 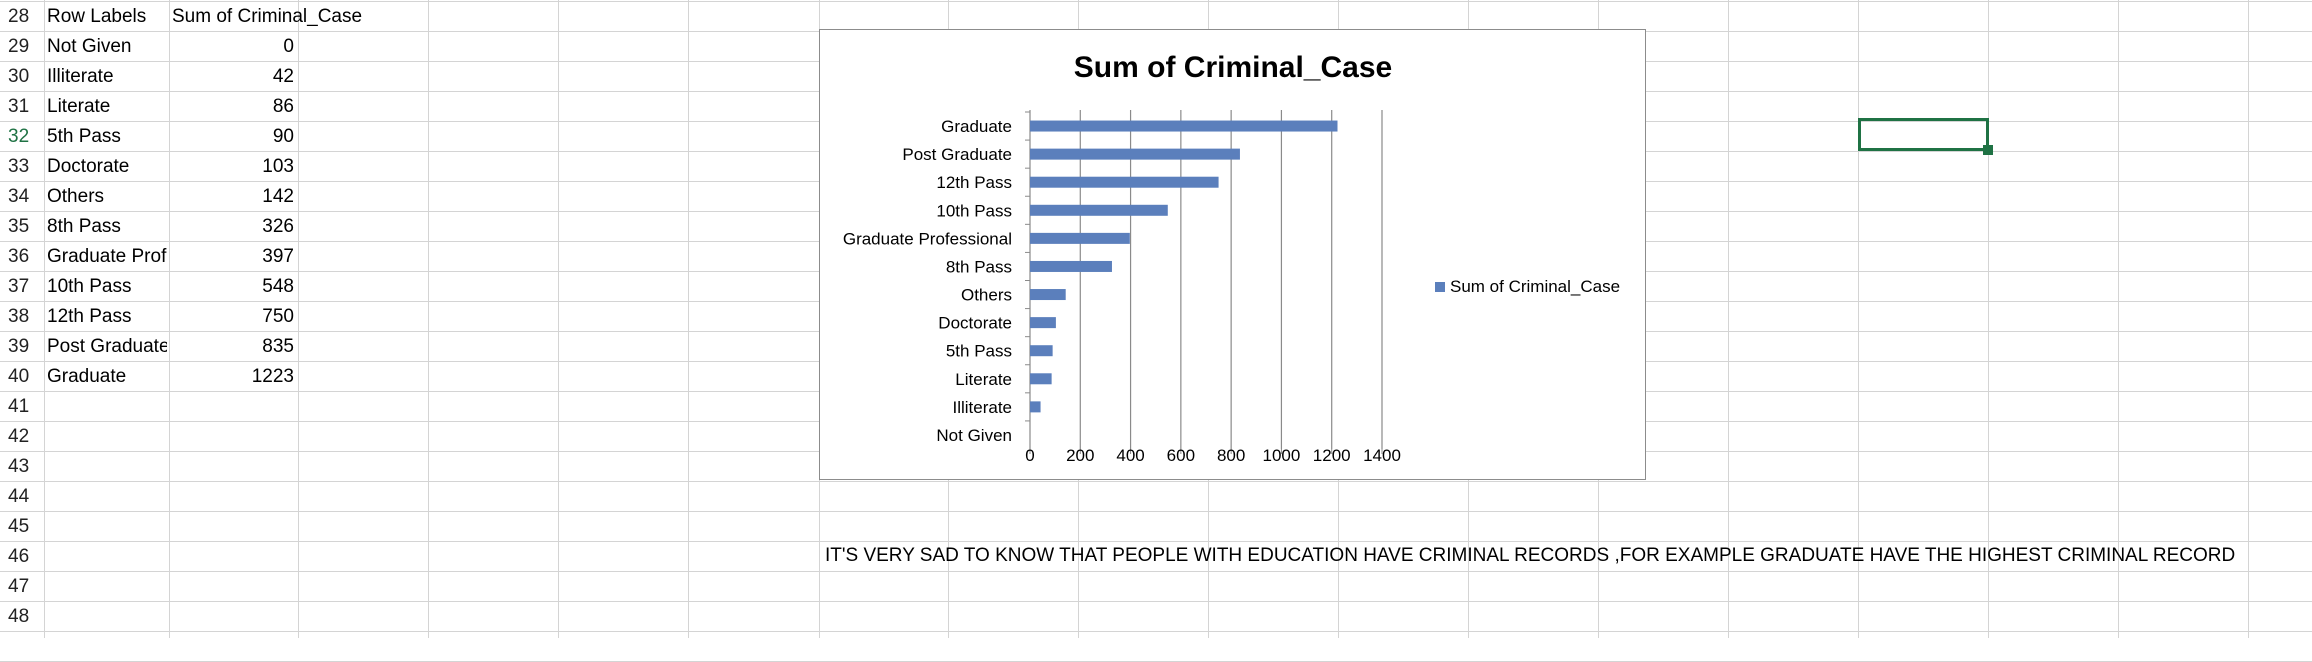 What do you see at coordinates (19, 406) in the screenshot?
I see `row-number: 41` at bounding box center [19, 406].